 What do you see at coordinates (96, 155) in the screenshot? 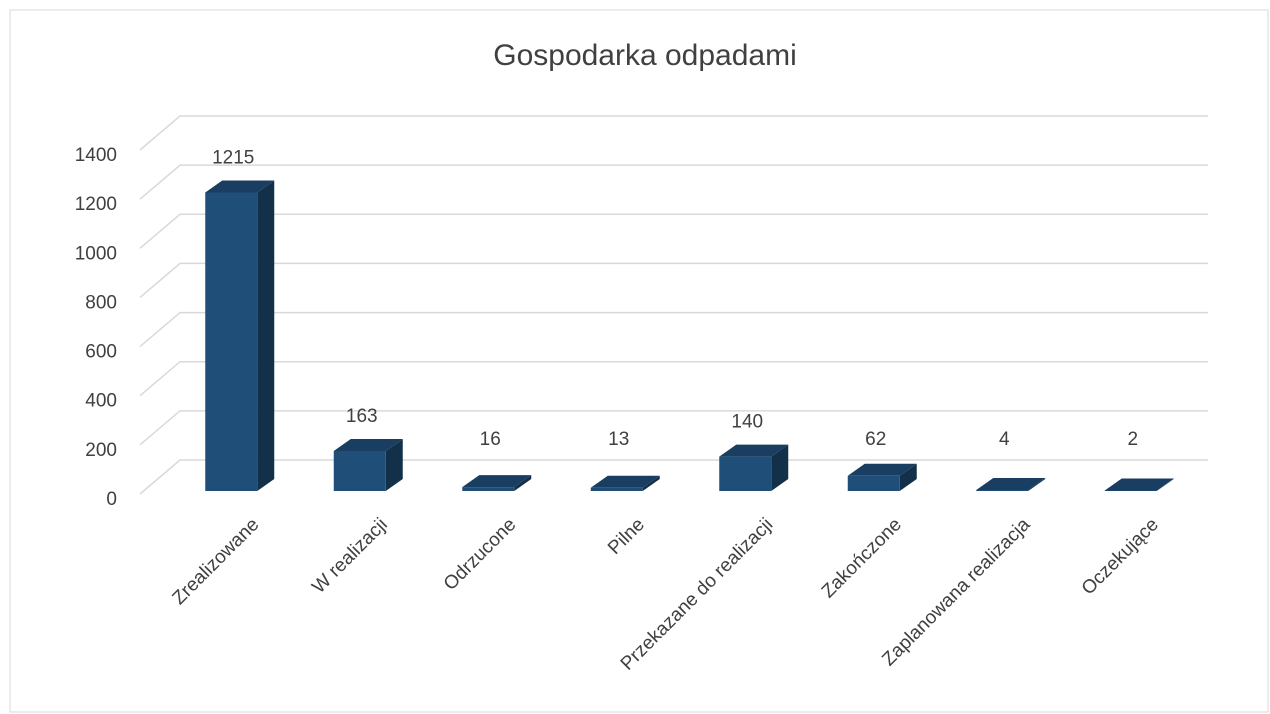
I see `y-tick-label: 1400` at bounding box center [96, 155].